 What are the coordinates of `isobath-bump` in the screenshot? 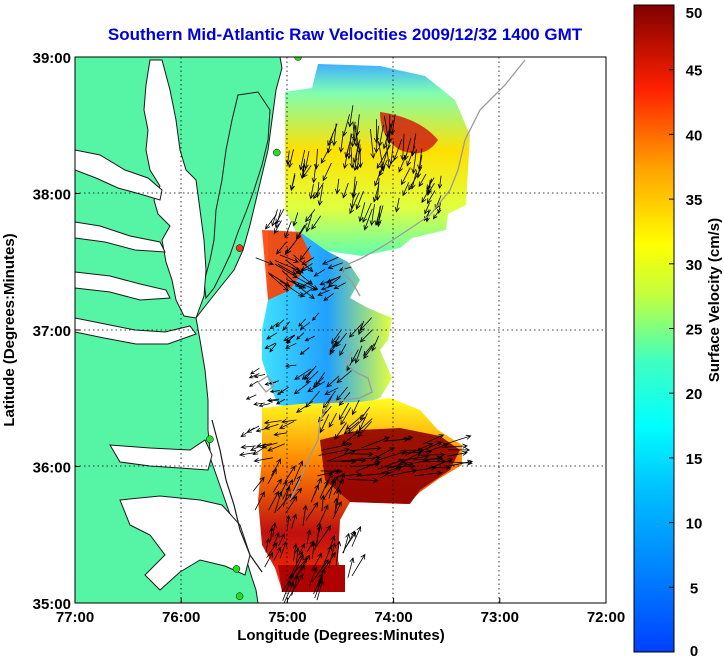 It's located at (266, 384).